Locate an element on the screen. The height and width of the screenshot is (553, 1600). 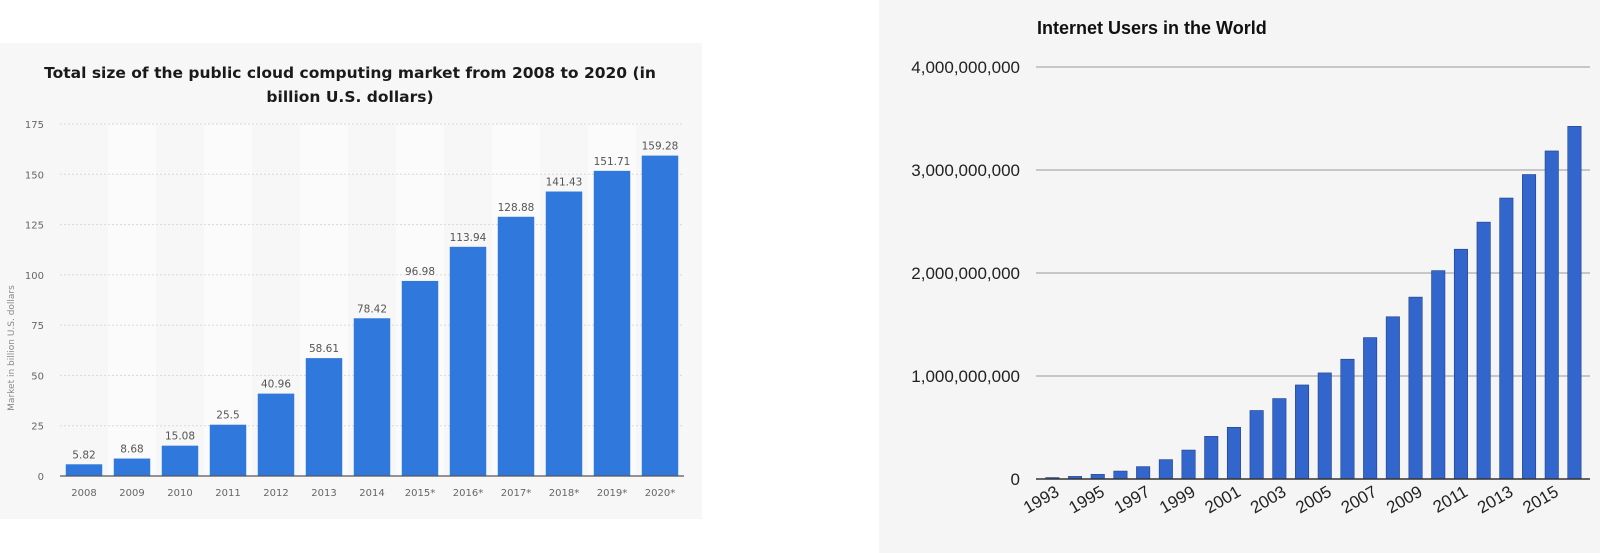
chart-title: Internet Users in the World is located at coordinates (1152, 28).